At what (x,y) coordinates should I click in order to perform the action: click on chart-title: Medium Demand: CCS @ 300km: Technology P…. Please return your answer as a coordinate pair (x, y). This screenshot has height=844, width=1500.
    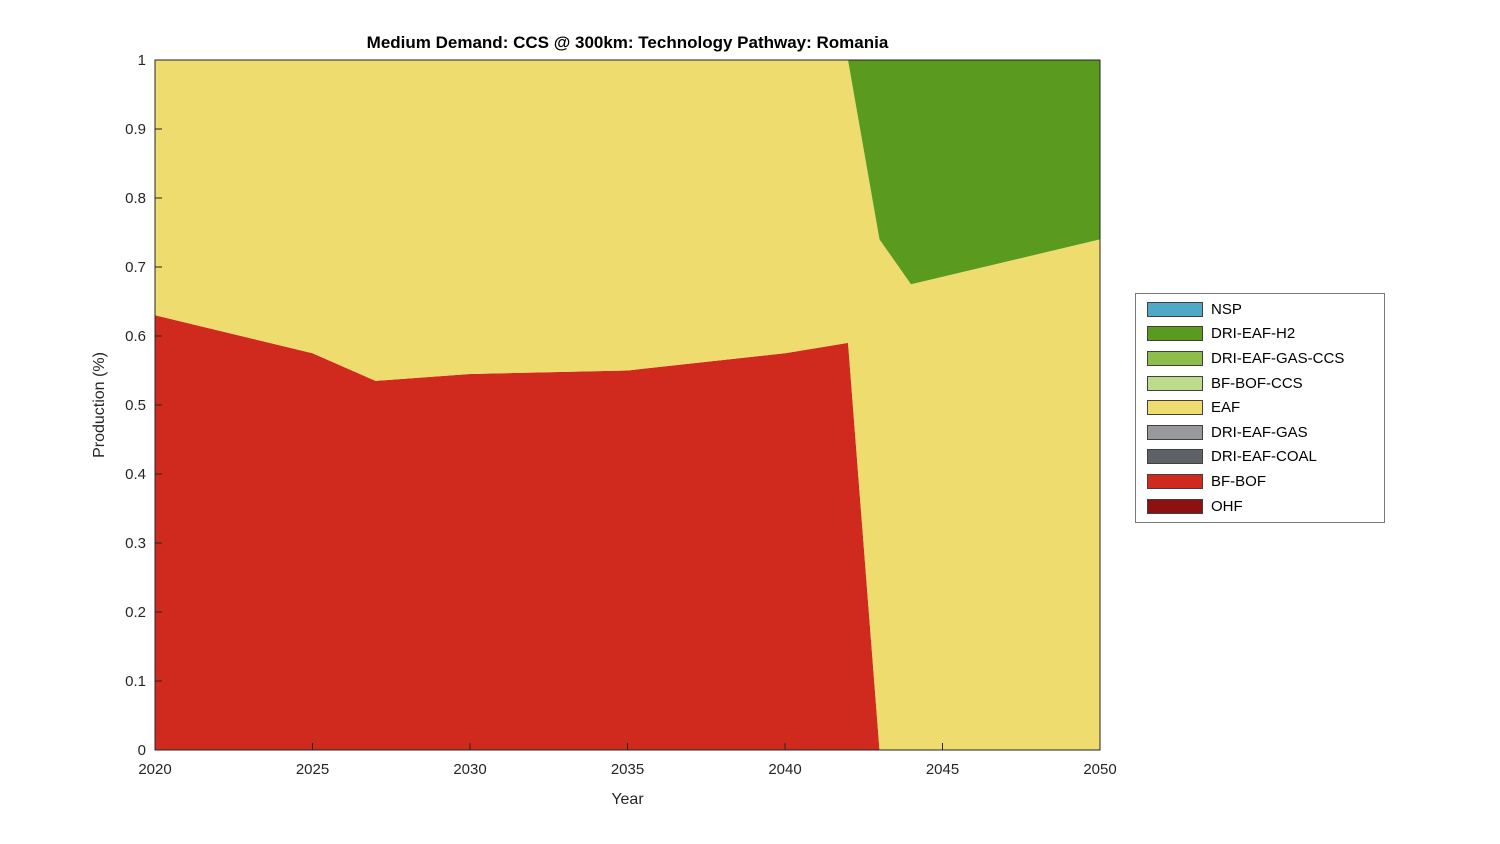
    Looking at the image, I should click on (627, 42).